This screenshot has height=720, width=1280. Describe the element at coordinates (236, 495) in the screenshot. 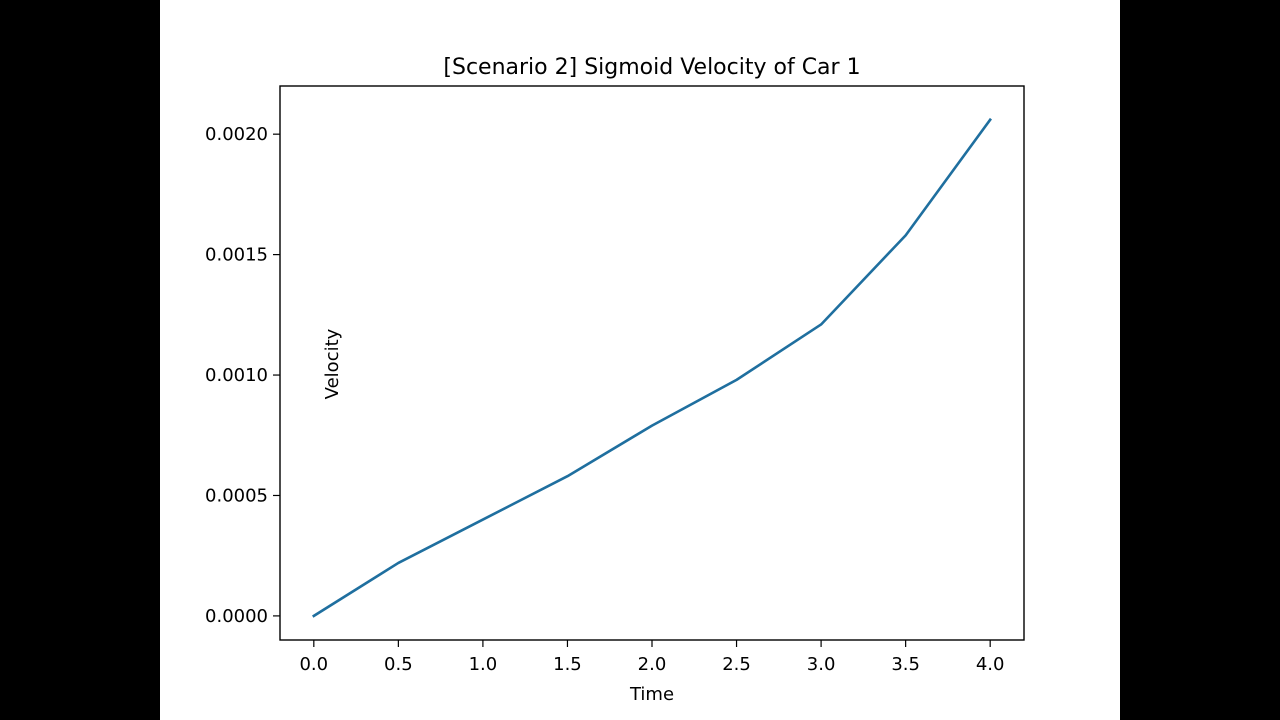

I see `y-tick-label: 0.0005` at that location.